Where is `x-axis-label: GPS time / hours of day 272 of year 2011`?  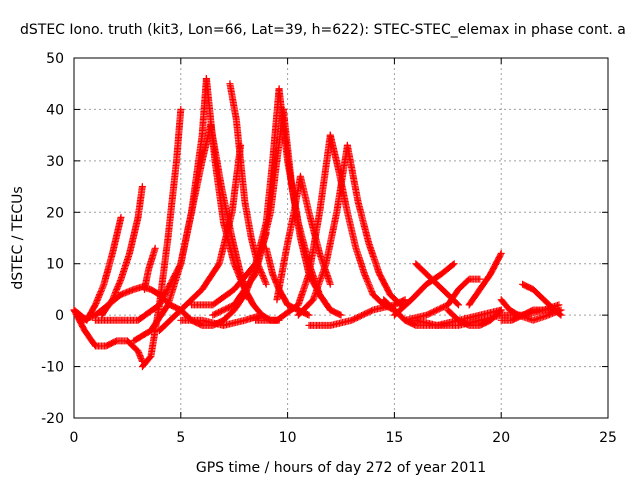
x-axis-label: GPS time / hours of day 272 of year 2011 is located at coordinates (341, 468).